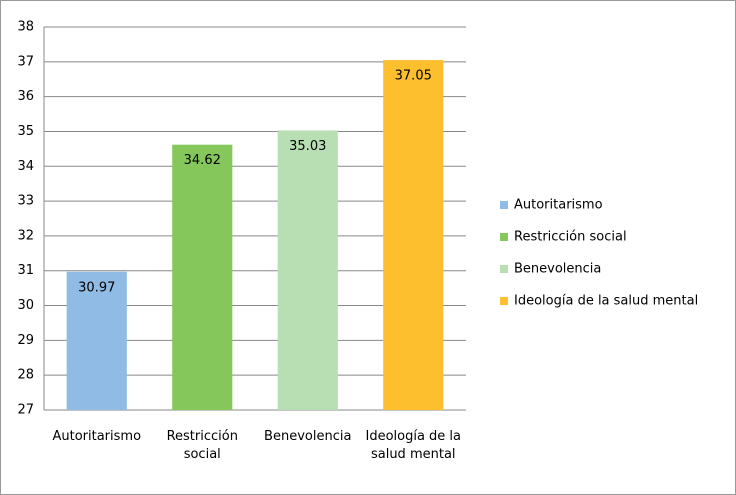 This screenshot has height=495, width=736. Describe the element at coordinates (570, 237) in the screenshot. I see `legend-label: Restricción social` at that location.